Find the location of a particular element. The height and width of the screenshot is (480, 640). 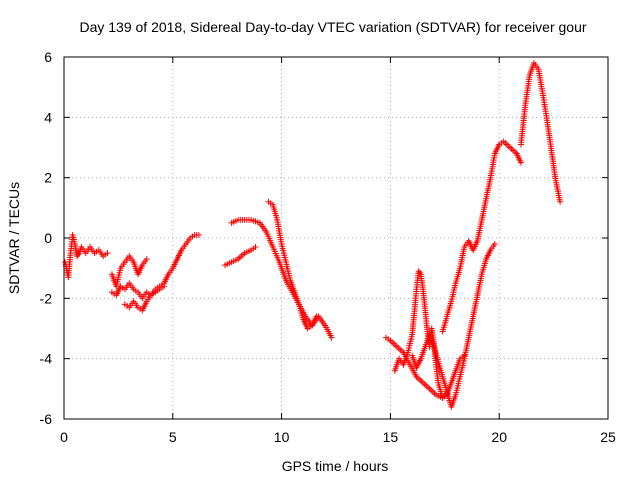

series-arc7 is located at coordinates (292, 265).